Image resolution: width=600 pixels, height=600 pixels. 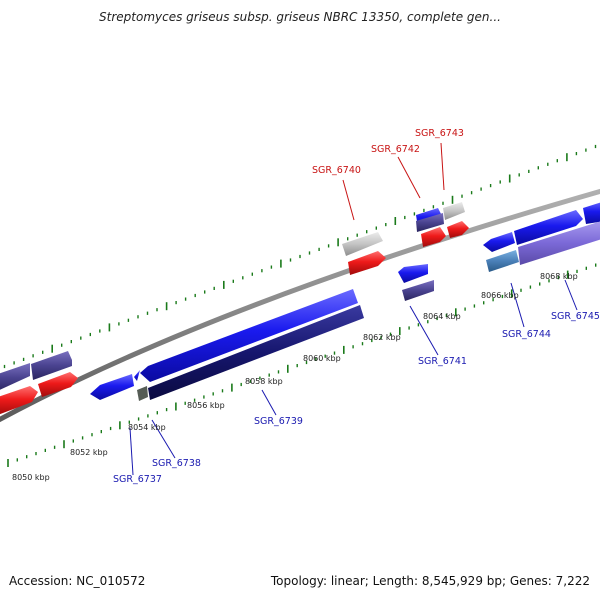 What do you see at coordinates (367, 263) in the screenshot?
I see `gene-arrow-sgr-6740-red` at bounding box center [367, 263].